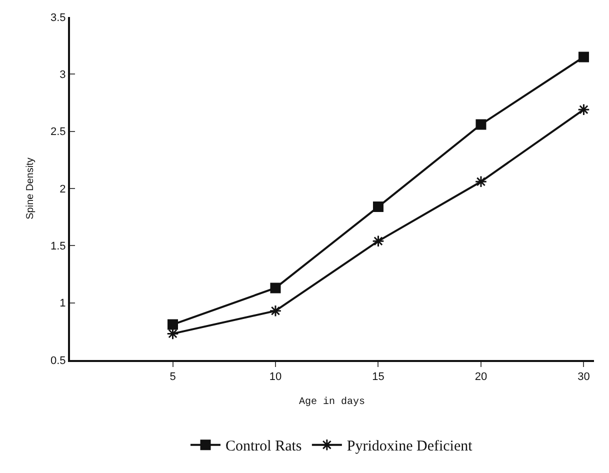  Describe the element at coordinates (264, 446) in the screenshot. I see `legend-label: Control Rats` at that location.